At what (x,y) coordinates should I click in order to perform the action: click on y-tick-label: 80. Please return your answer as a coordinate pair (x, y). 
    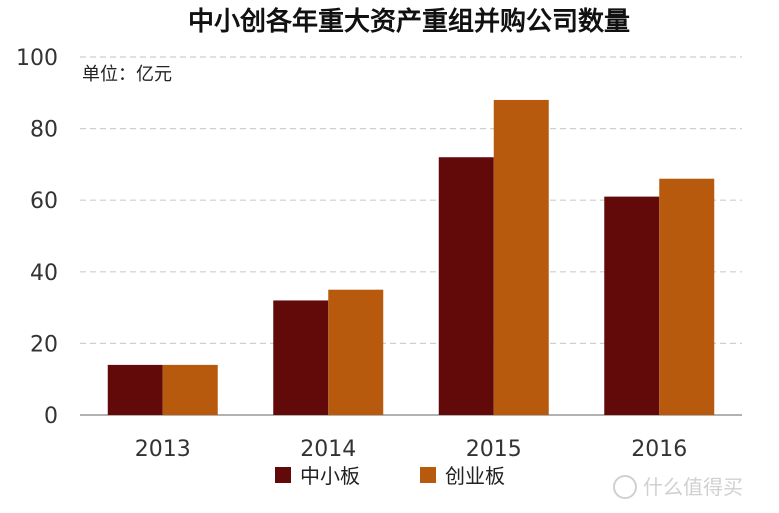
    Looking at the image, I should click on (44, 130).